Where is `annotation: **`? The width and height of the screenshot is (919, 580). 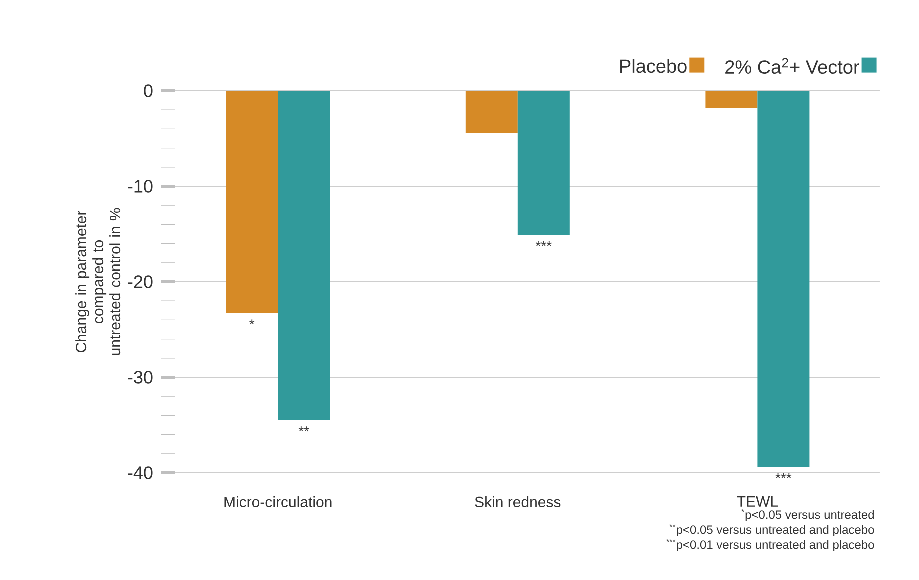 annotation: ** is located at coordinates (304, 429).